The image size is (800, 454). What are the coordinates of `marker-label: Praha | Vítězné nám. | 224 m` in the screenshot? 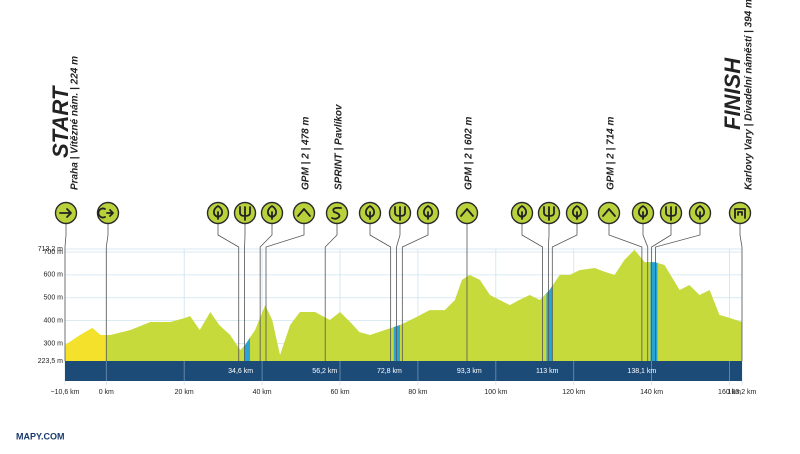 It's located at (75, 123).